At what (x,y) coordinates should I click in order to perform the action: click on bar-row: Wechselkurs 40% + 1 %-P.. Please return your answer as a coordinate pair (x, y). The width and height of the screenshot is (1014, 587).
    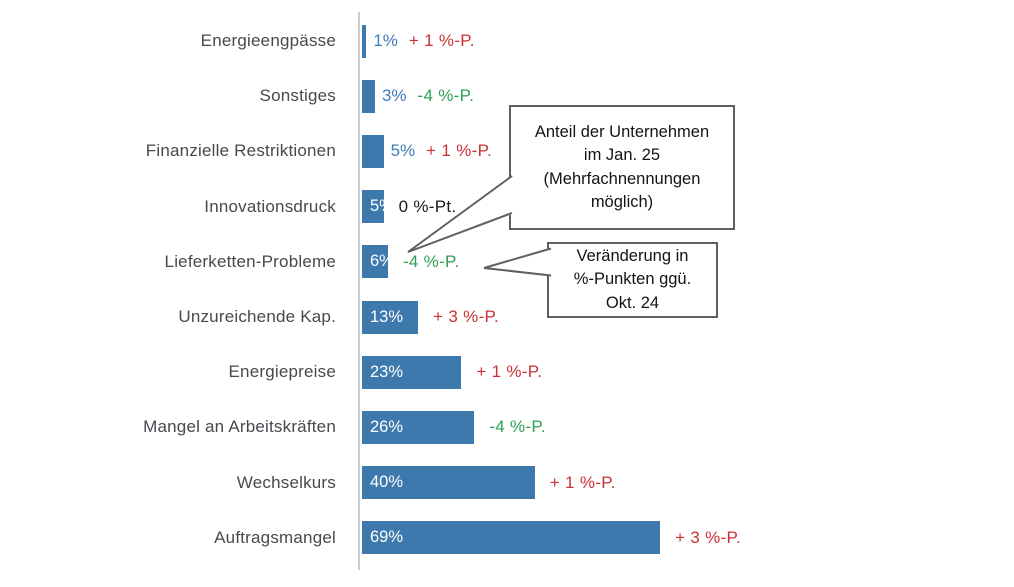
    Looking at the image, I should click on (507, 483).